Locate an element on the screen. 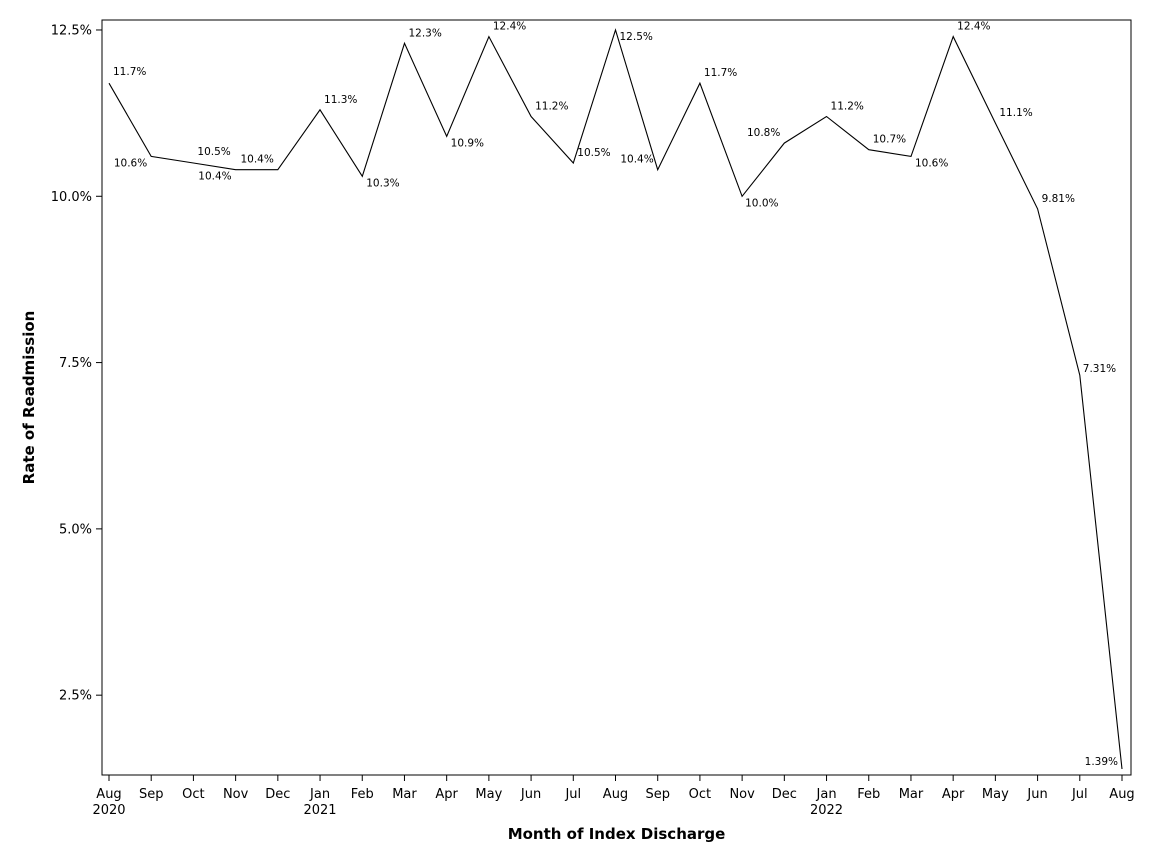  data-label: 11.1% is located at coordinates (1015, 113).